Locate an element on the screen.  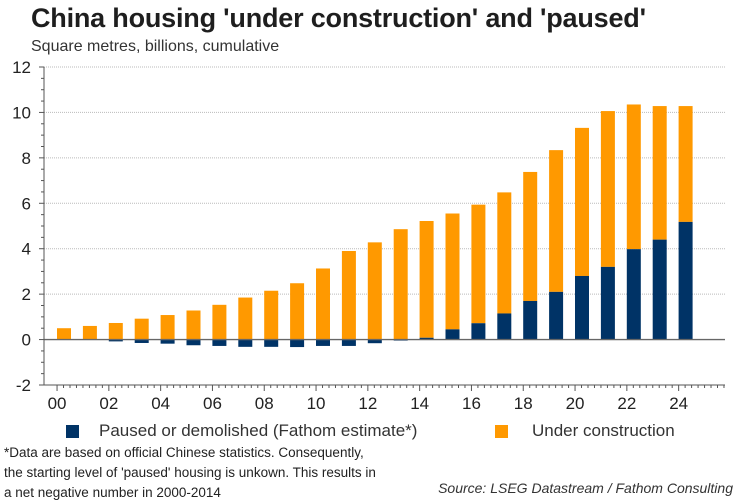
legend-label-under-construction: Under construction is located at coordinates (603, 430).